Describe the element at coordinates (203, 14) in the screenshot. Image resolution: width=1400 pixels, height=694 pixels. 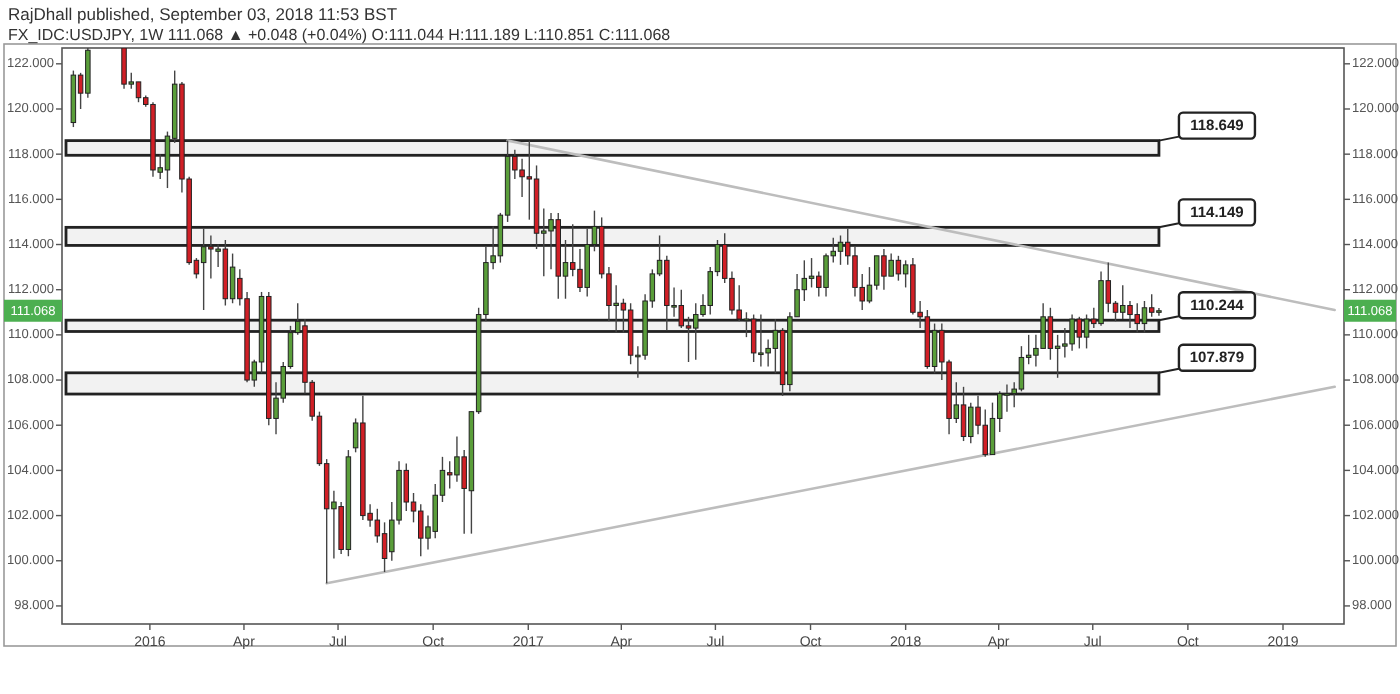
I see `chart-title: RajDhall published, September 03, 2018 11:53 BST` at that location.